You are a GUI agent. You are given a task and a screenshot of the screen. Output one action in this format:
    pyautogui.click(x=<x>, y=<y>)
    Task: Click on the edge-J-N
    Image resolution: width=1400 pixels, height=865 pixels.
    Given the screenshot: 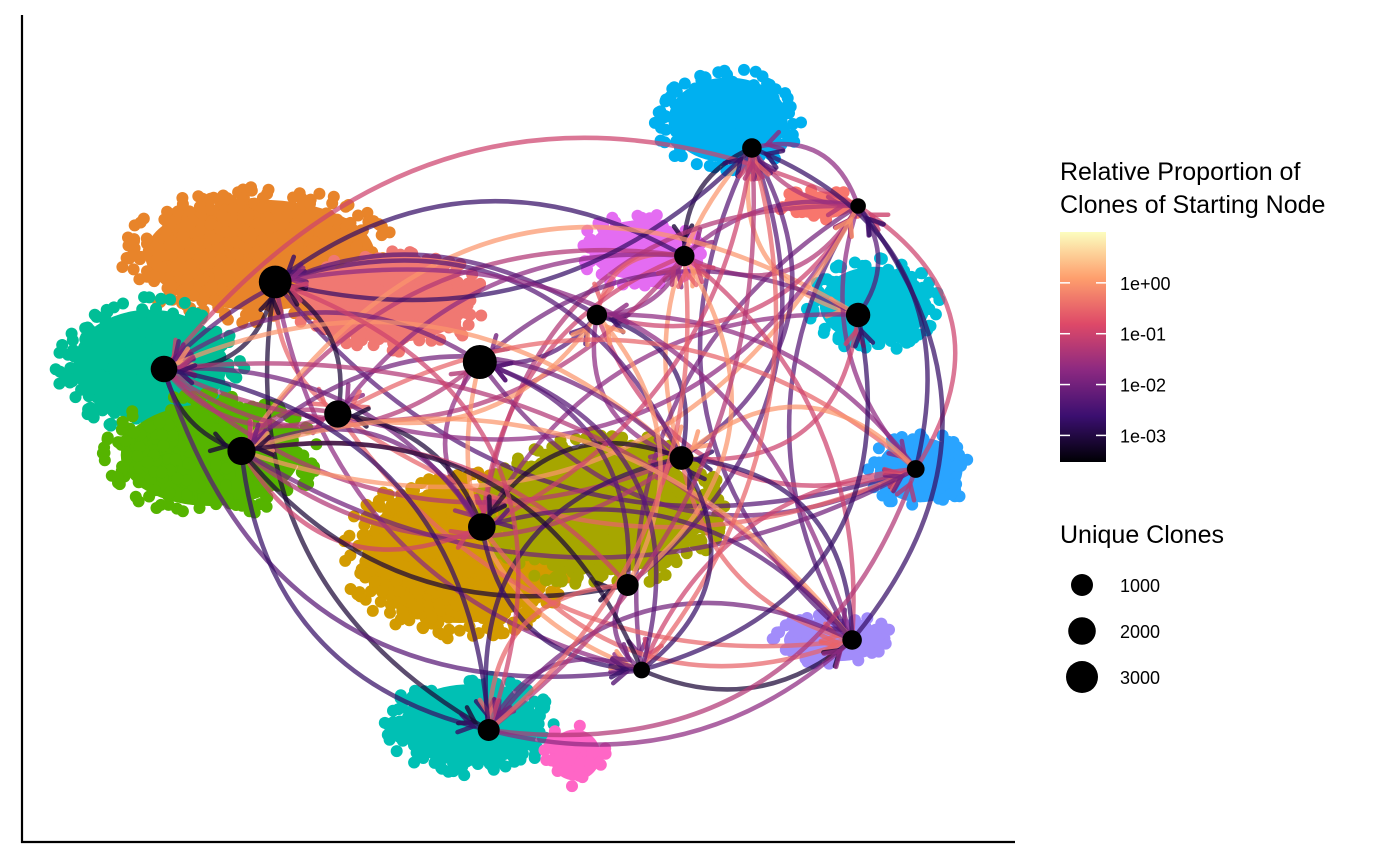 What is the action you would take?
    pyautogui.click(x=434, y=523)
    